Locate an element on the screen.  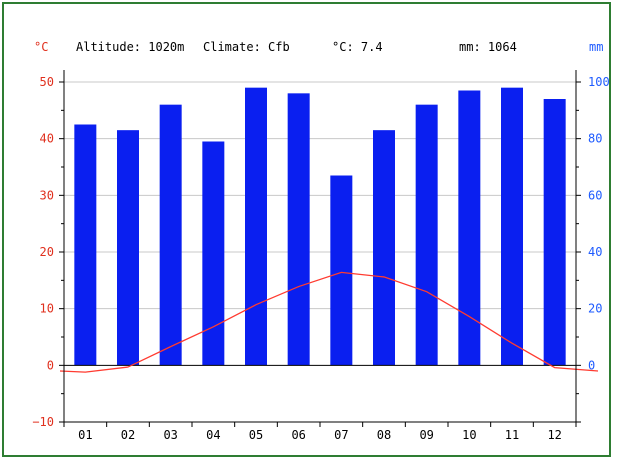
x-axis-tick-label: 01 is located at coordinates (85, 435).